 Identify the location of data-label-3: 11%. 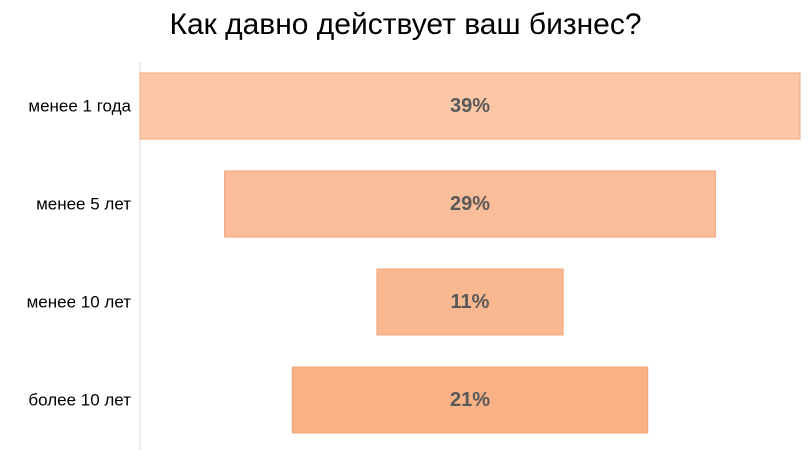
(470, 302).